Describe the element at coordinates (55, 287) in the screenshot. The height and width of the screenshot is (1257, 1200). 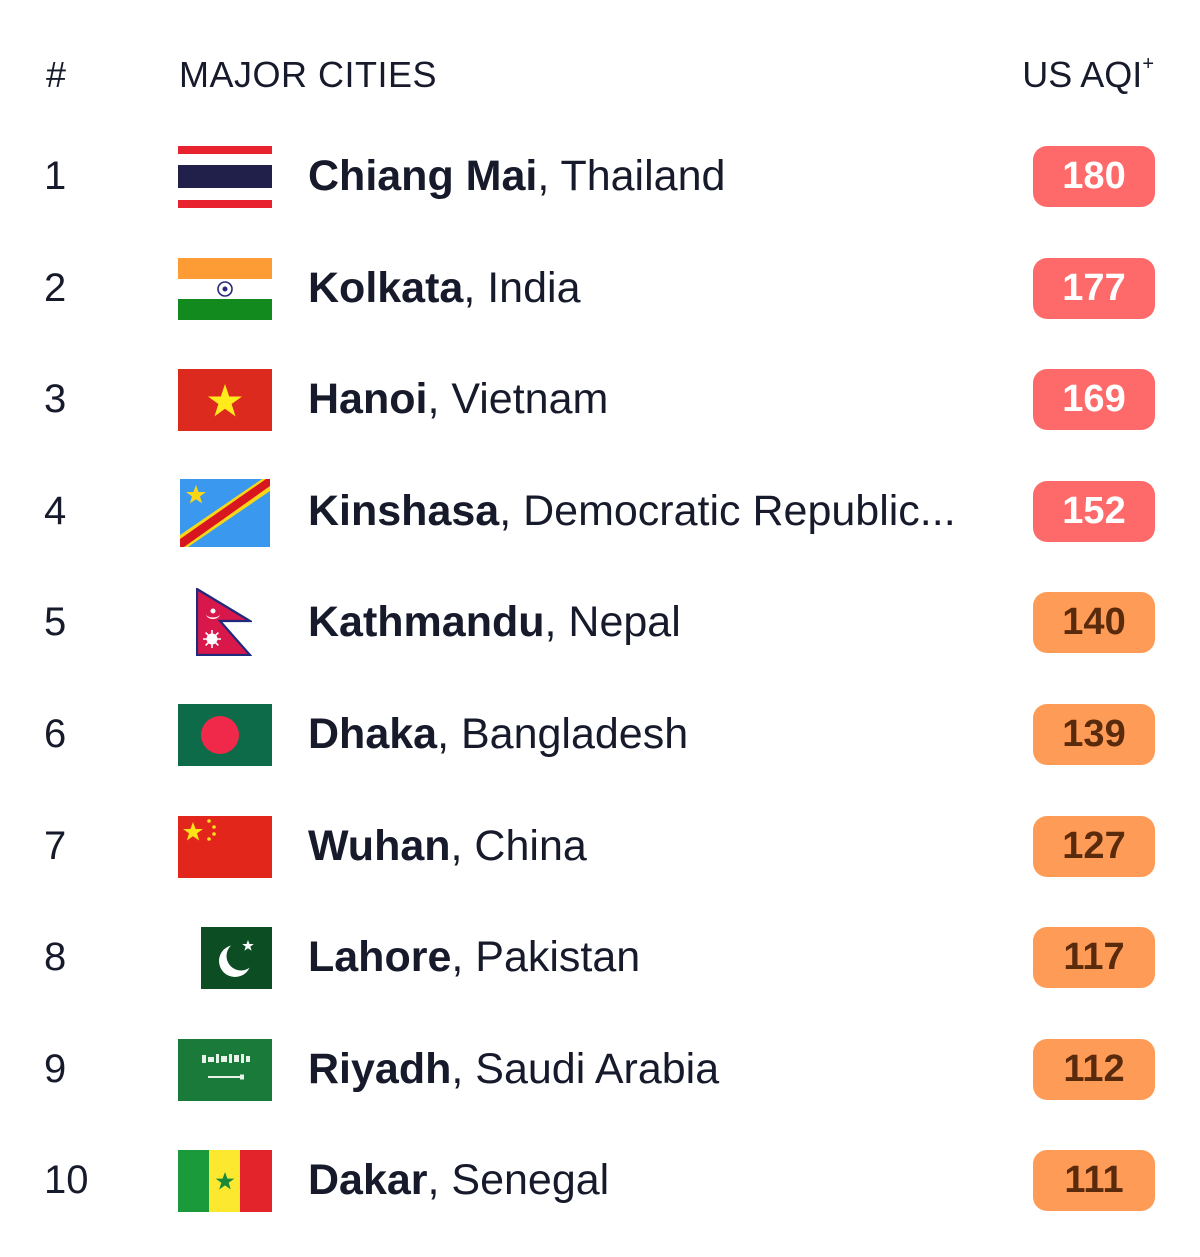
I see `rank-number: 2` at that location.